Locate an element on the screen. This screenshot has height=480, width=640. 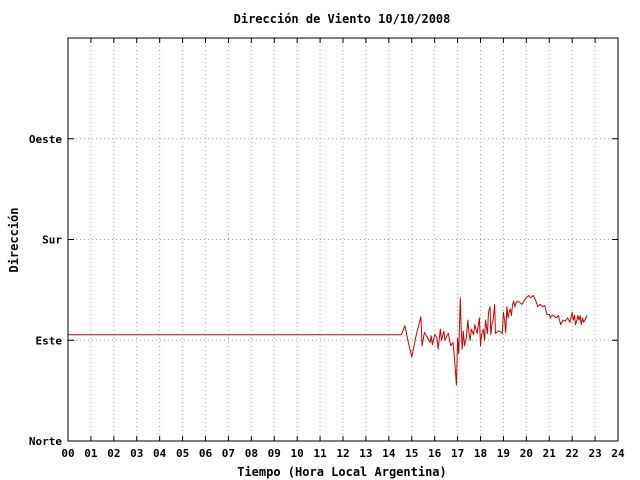
x-tick-label: 17 is located at coordinates (457, 453).